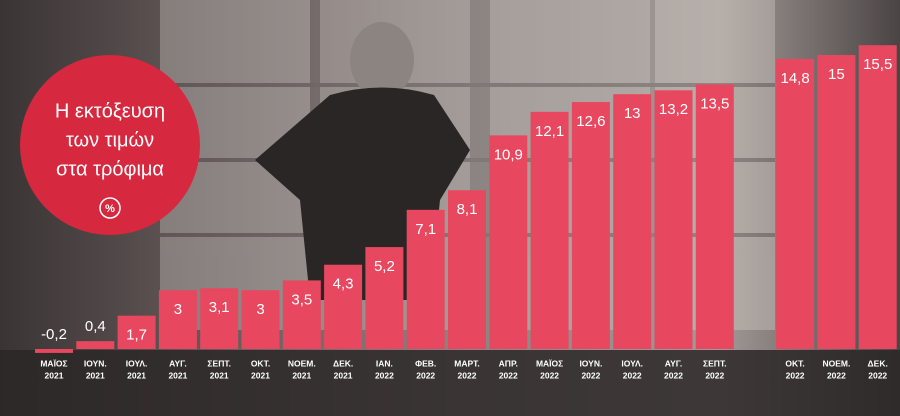  Describe the element at coordinates (836, 74) in the screenshot. I see `value-label: 15` at that location.